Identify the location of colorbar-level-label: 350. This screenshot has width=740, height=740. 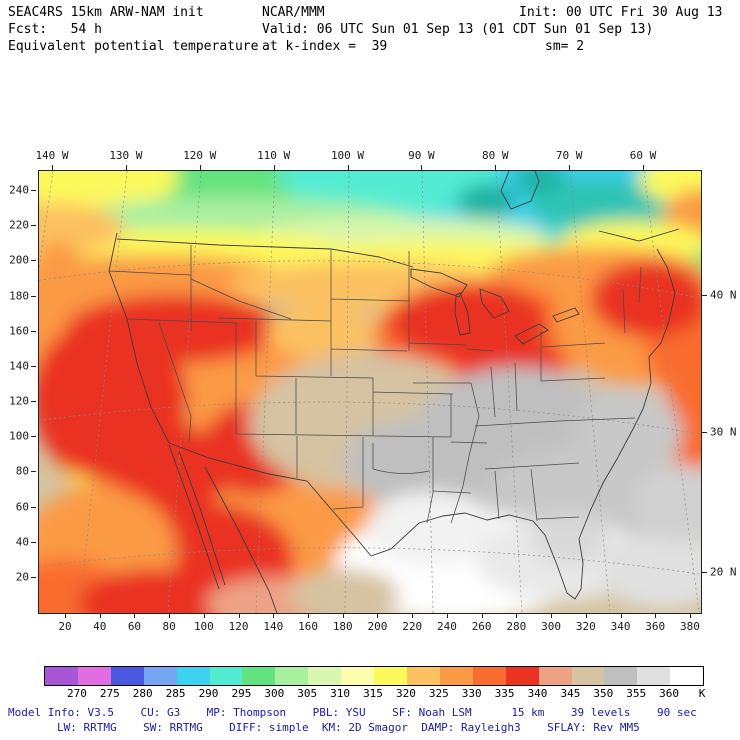
(603, 693).